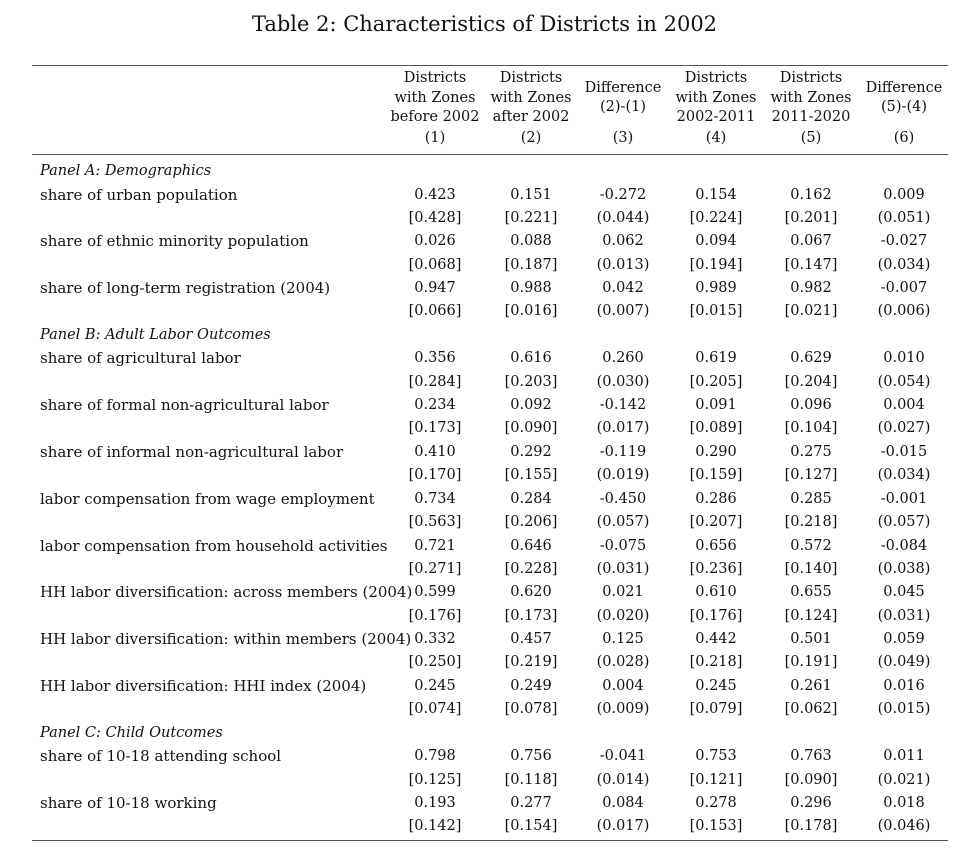 Image resolution: width=969 pixels, height=848 pixels. What do you see at coordinates (716, 615) in the screenshot?
I see `error-cell: [0.176]` at bounding box center [716, 615].